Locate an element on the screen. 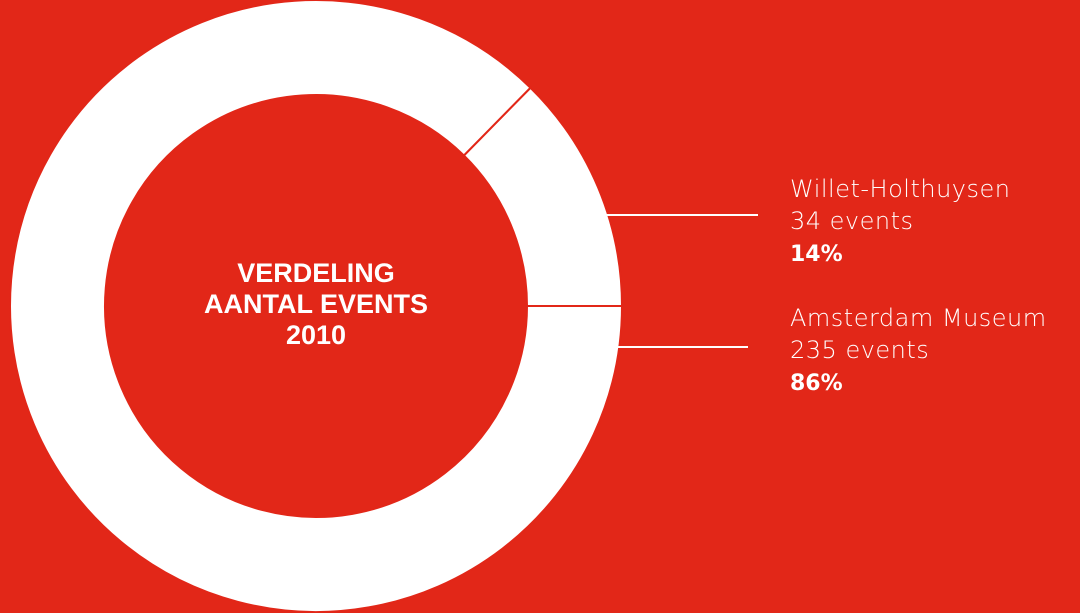 Image resolution: width=1080 pixels, height=613 pixels. chart-title: 2010 is located at coordinates (316, 335).